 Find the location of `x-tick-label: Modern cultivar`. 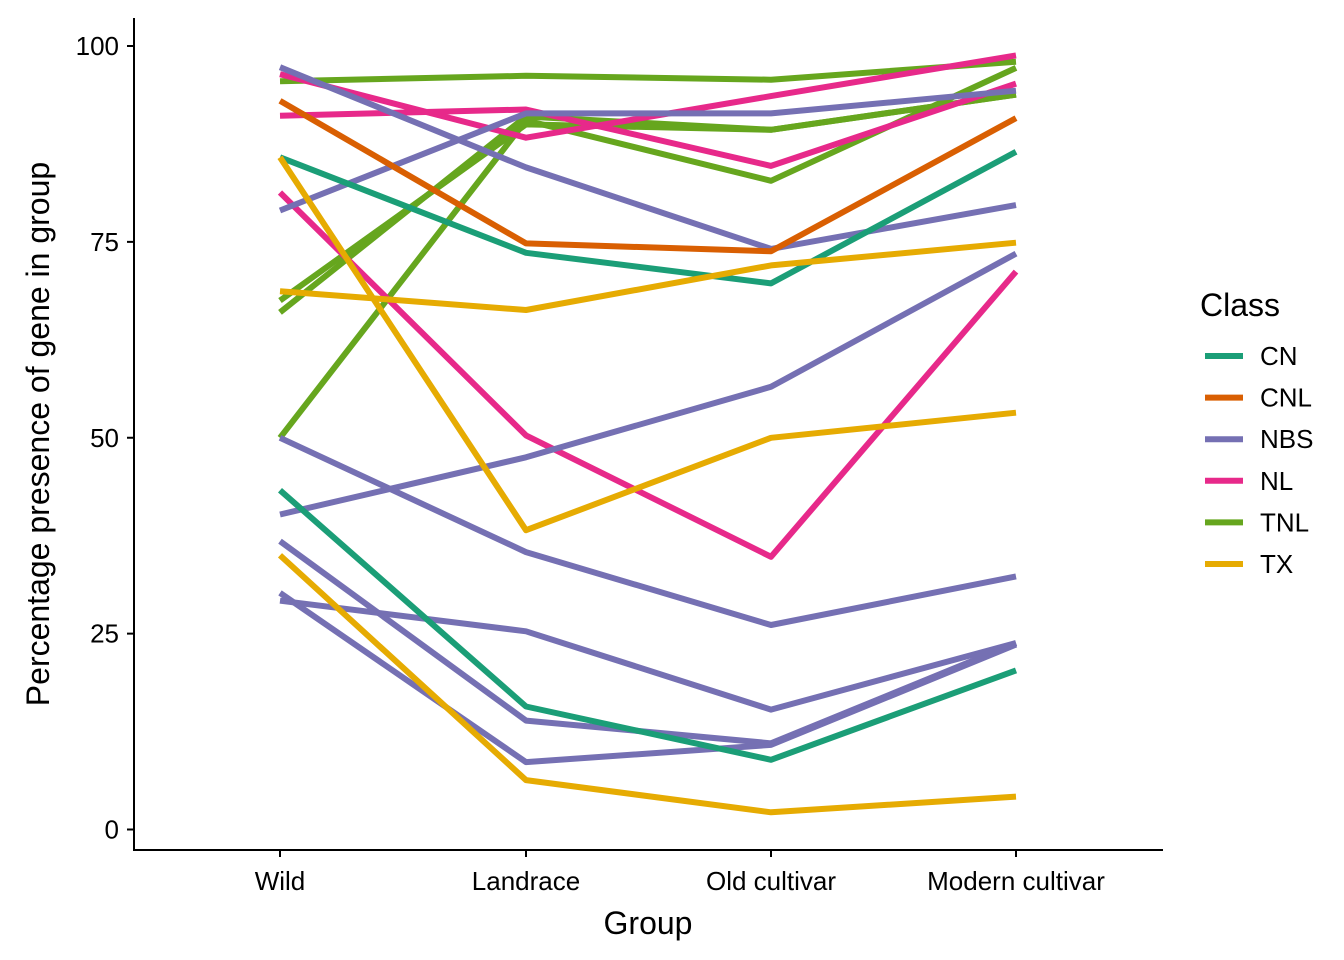

x-tick-label: Modern cultivar is located at coordinates (1016, 881).